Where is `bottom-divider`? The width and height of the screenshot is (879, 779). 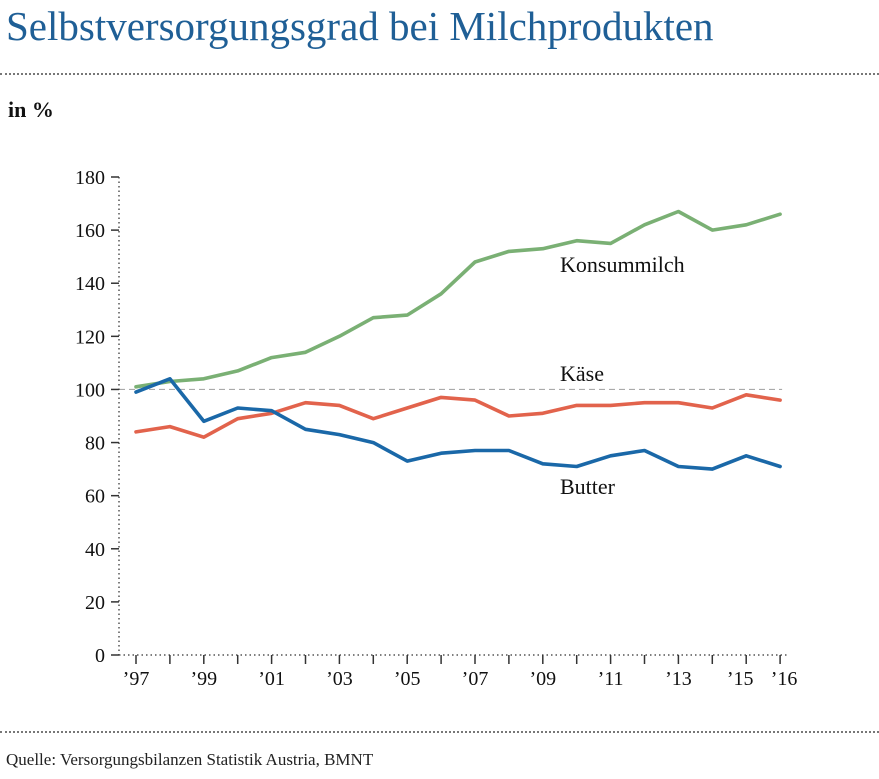 bottom-divider is located at coordinates (439, 732).